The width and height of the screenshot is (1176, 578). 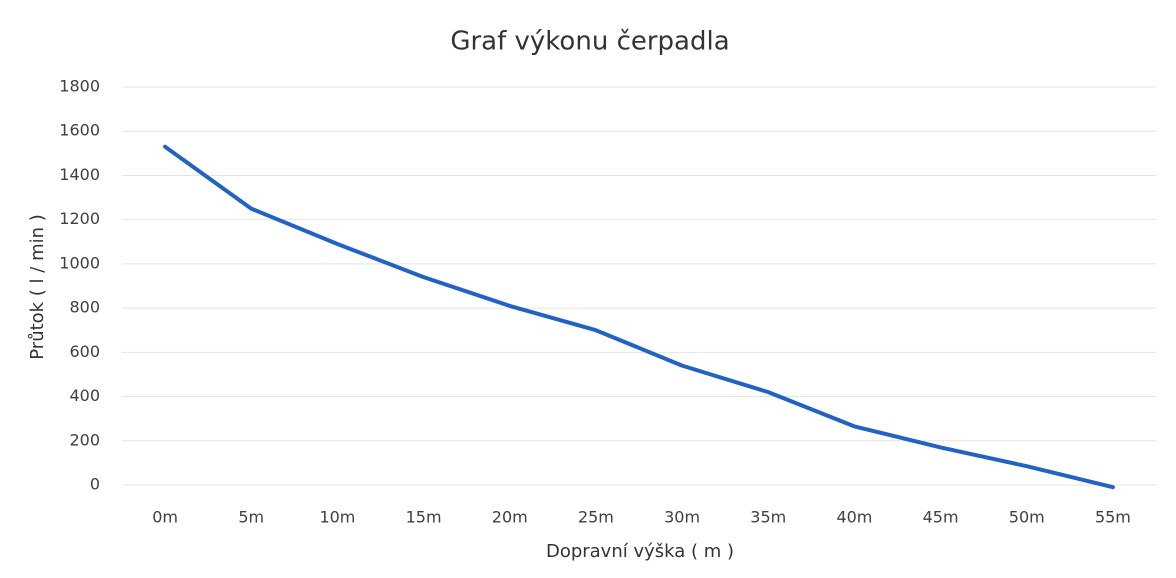 What do you see at coordinates (589, 42) in the screenshot?
I see `chart-title: Graf výkonu čerpadla` at bounding box center [589, 42].